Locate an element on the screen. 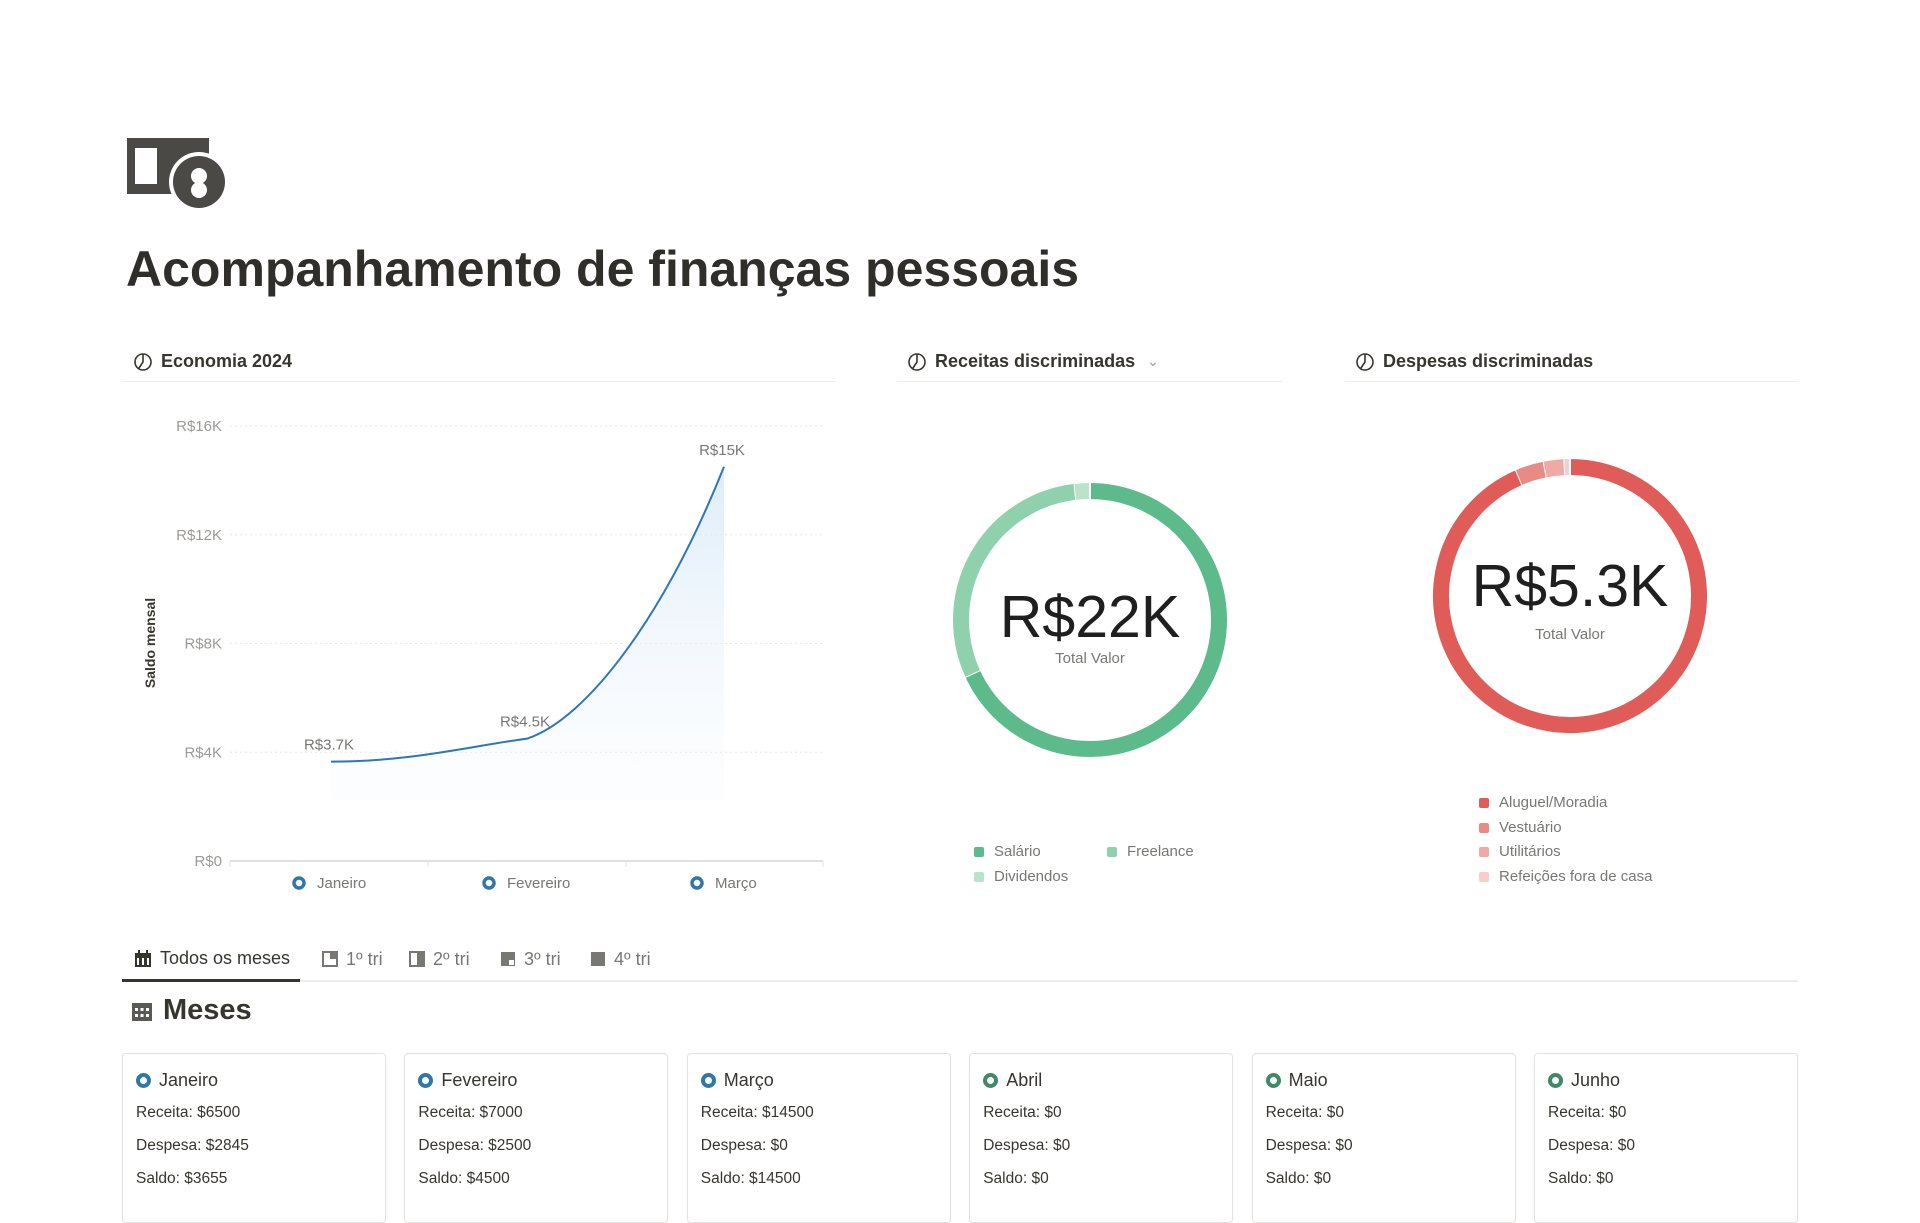 The image size is (1920, 1223). section-header-despesas: Despesas discriminadas is located at coordinates (1571, 362).